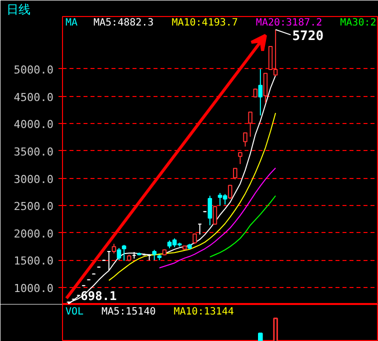 The width and height of the screenshot is (378, 341). What do you see at coordinates (34, 125) in the screenshot?
I see `y-tick-label: 4000.0` at bounding box center [34, 125].